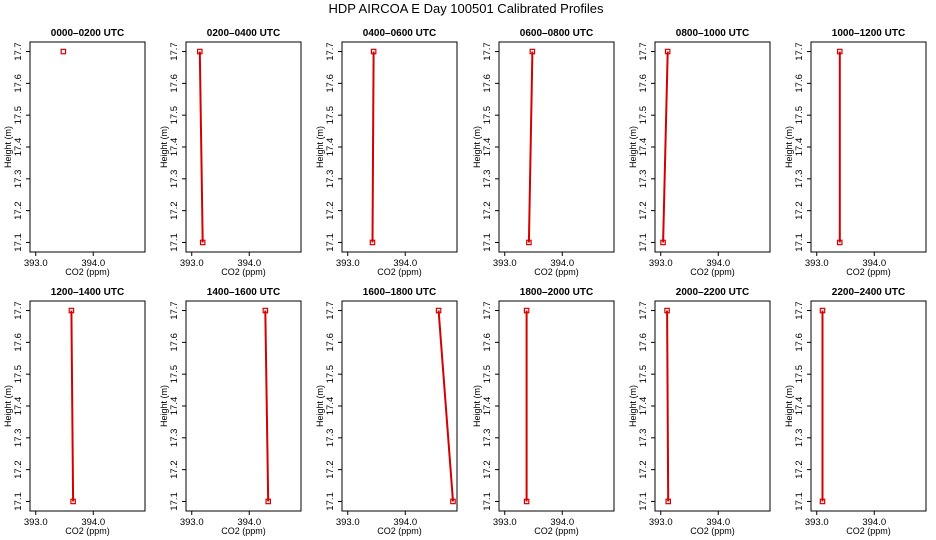 The image size is (936, 540). What do you see at coordinates (399, 292) in the screenshot?
I see `panel-title: 1600–1800 UTC` at bounding box center [399, 292].